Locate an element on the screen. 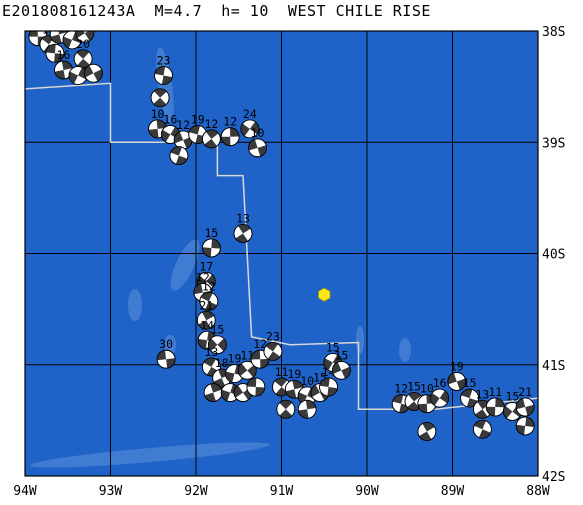 This screenshot has width=583, height=505. focal-mechanism: 19 is located at coordinates (234, 368).